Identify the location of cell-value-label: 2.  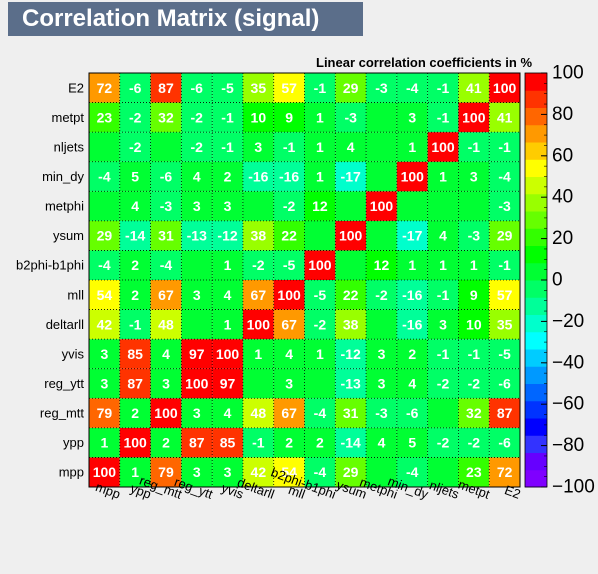
(320, 443).